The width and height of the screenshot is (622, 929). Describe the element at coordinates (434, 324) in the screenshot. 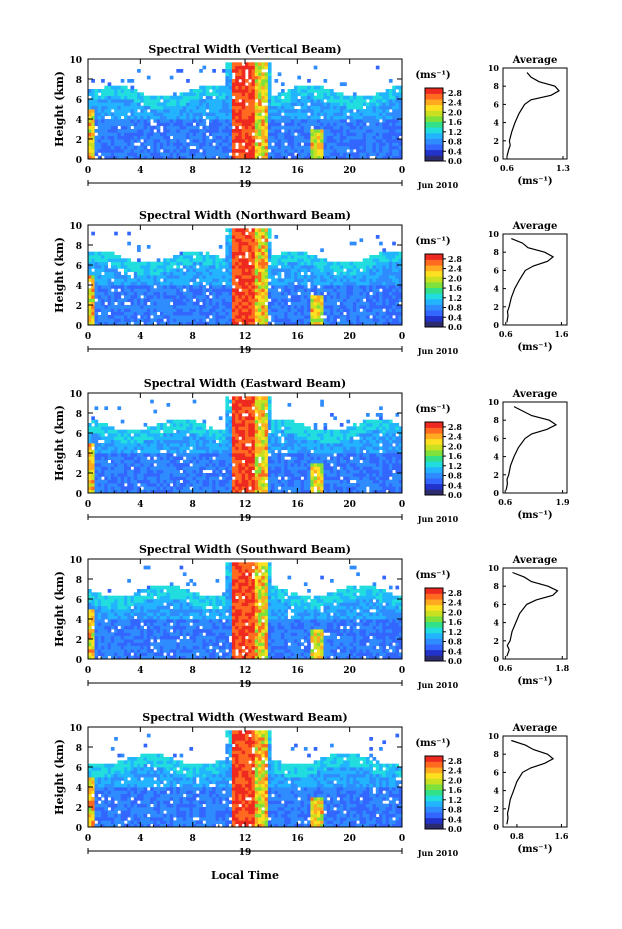

I see `colorbar-segment` at that location.